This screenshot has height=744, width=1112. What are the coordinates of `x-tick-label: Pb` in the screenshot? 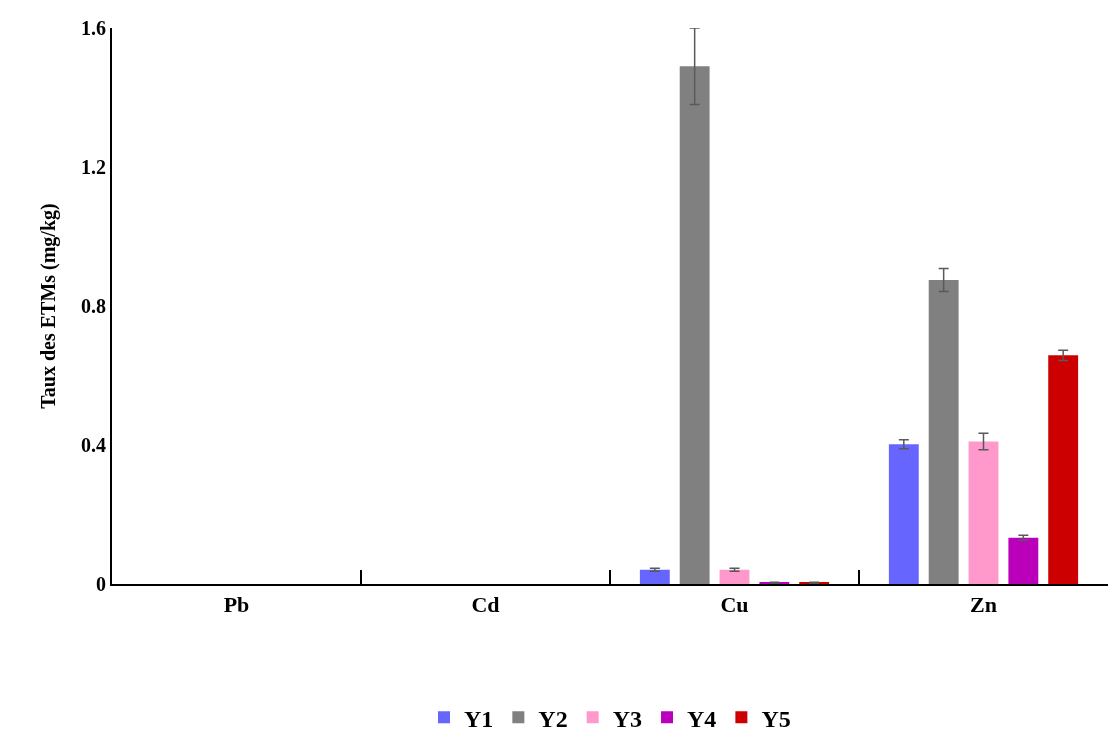 It's located at (236, 605).